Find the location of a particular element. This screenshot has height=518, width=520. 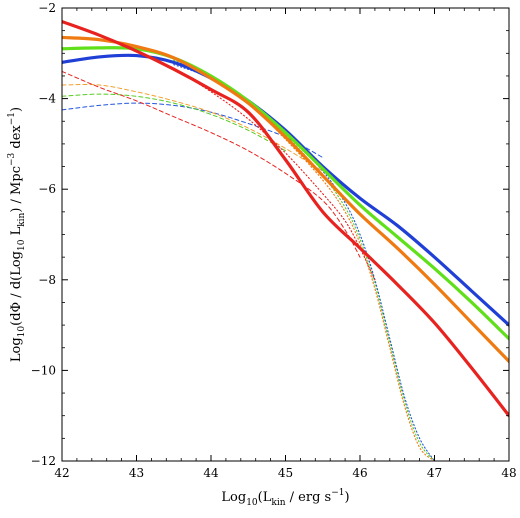

x-axis-title: Log10(Lkin / erg s−1) is located at coordinates (285, 498).